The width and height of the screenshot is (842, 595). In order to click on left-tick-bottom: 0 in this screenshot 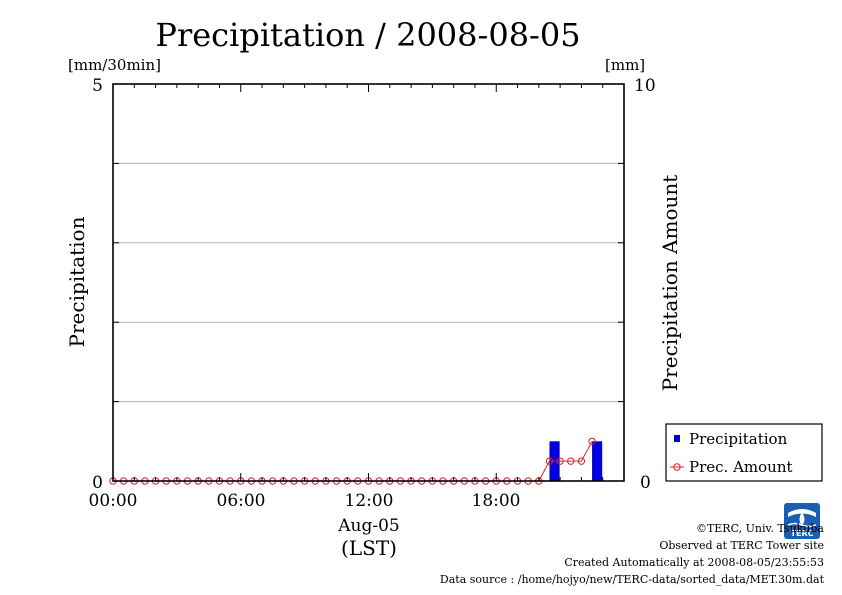, I will do `click(97, 483)`.